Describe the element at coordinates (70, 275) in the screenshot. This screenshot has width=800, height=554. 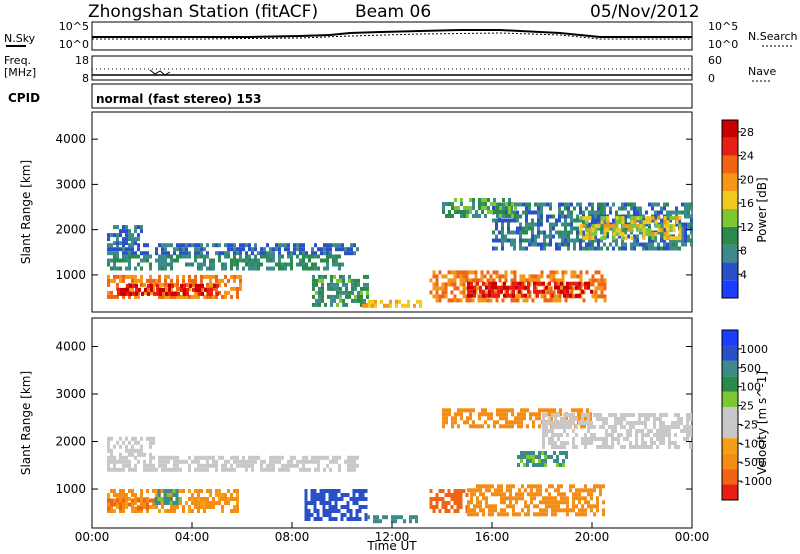
I see `y-tick-label: 1000` at that location.